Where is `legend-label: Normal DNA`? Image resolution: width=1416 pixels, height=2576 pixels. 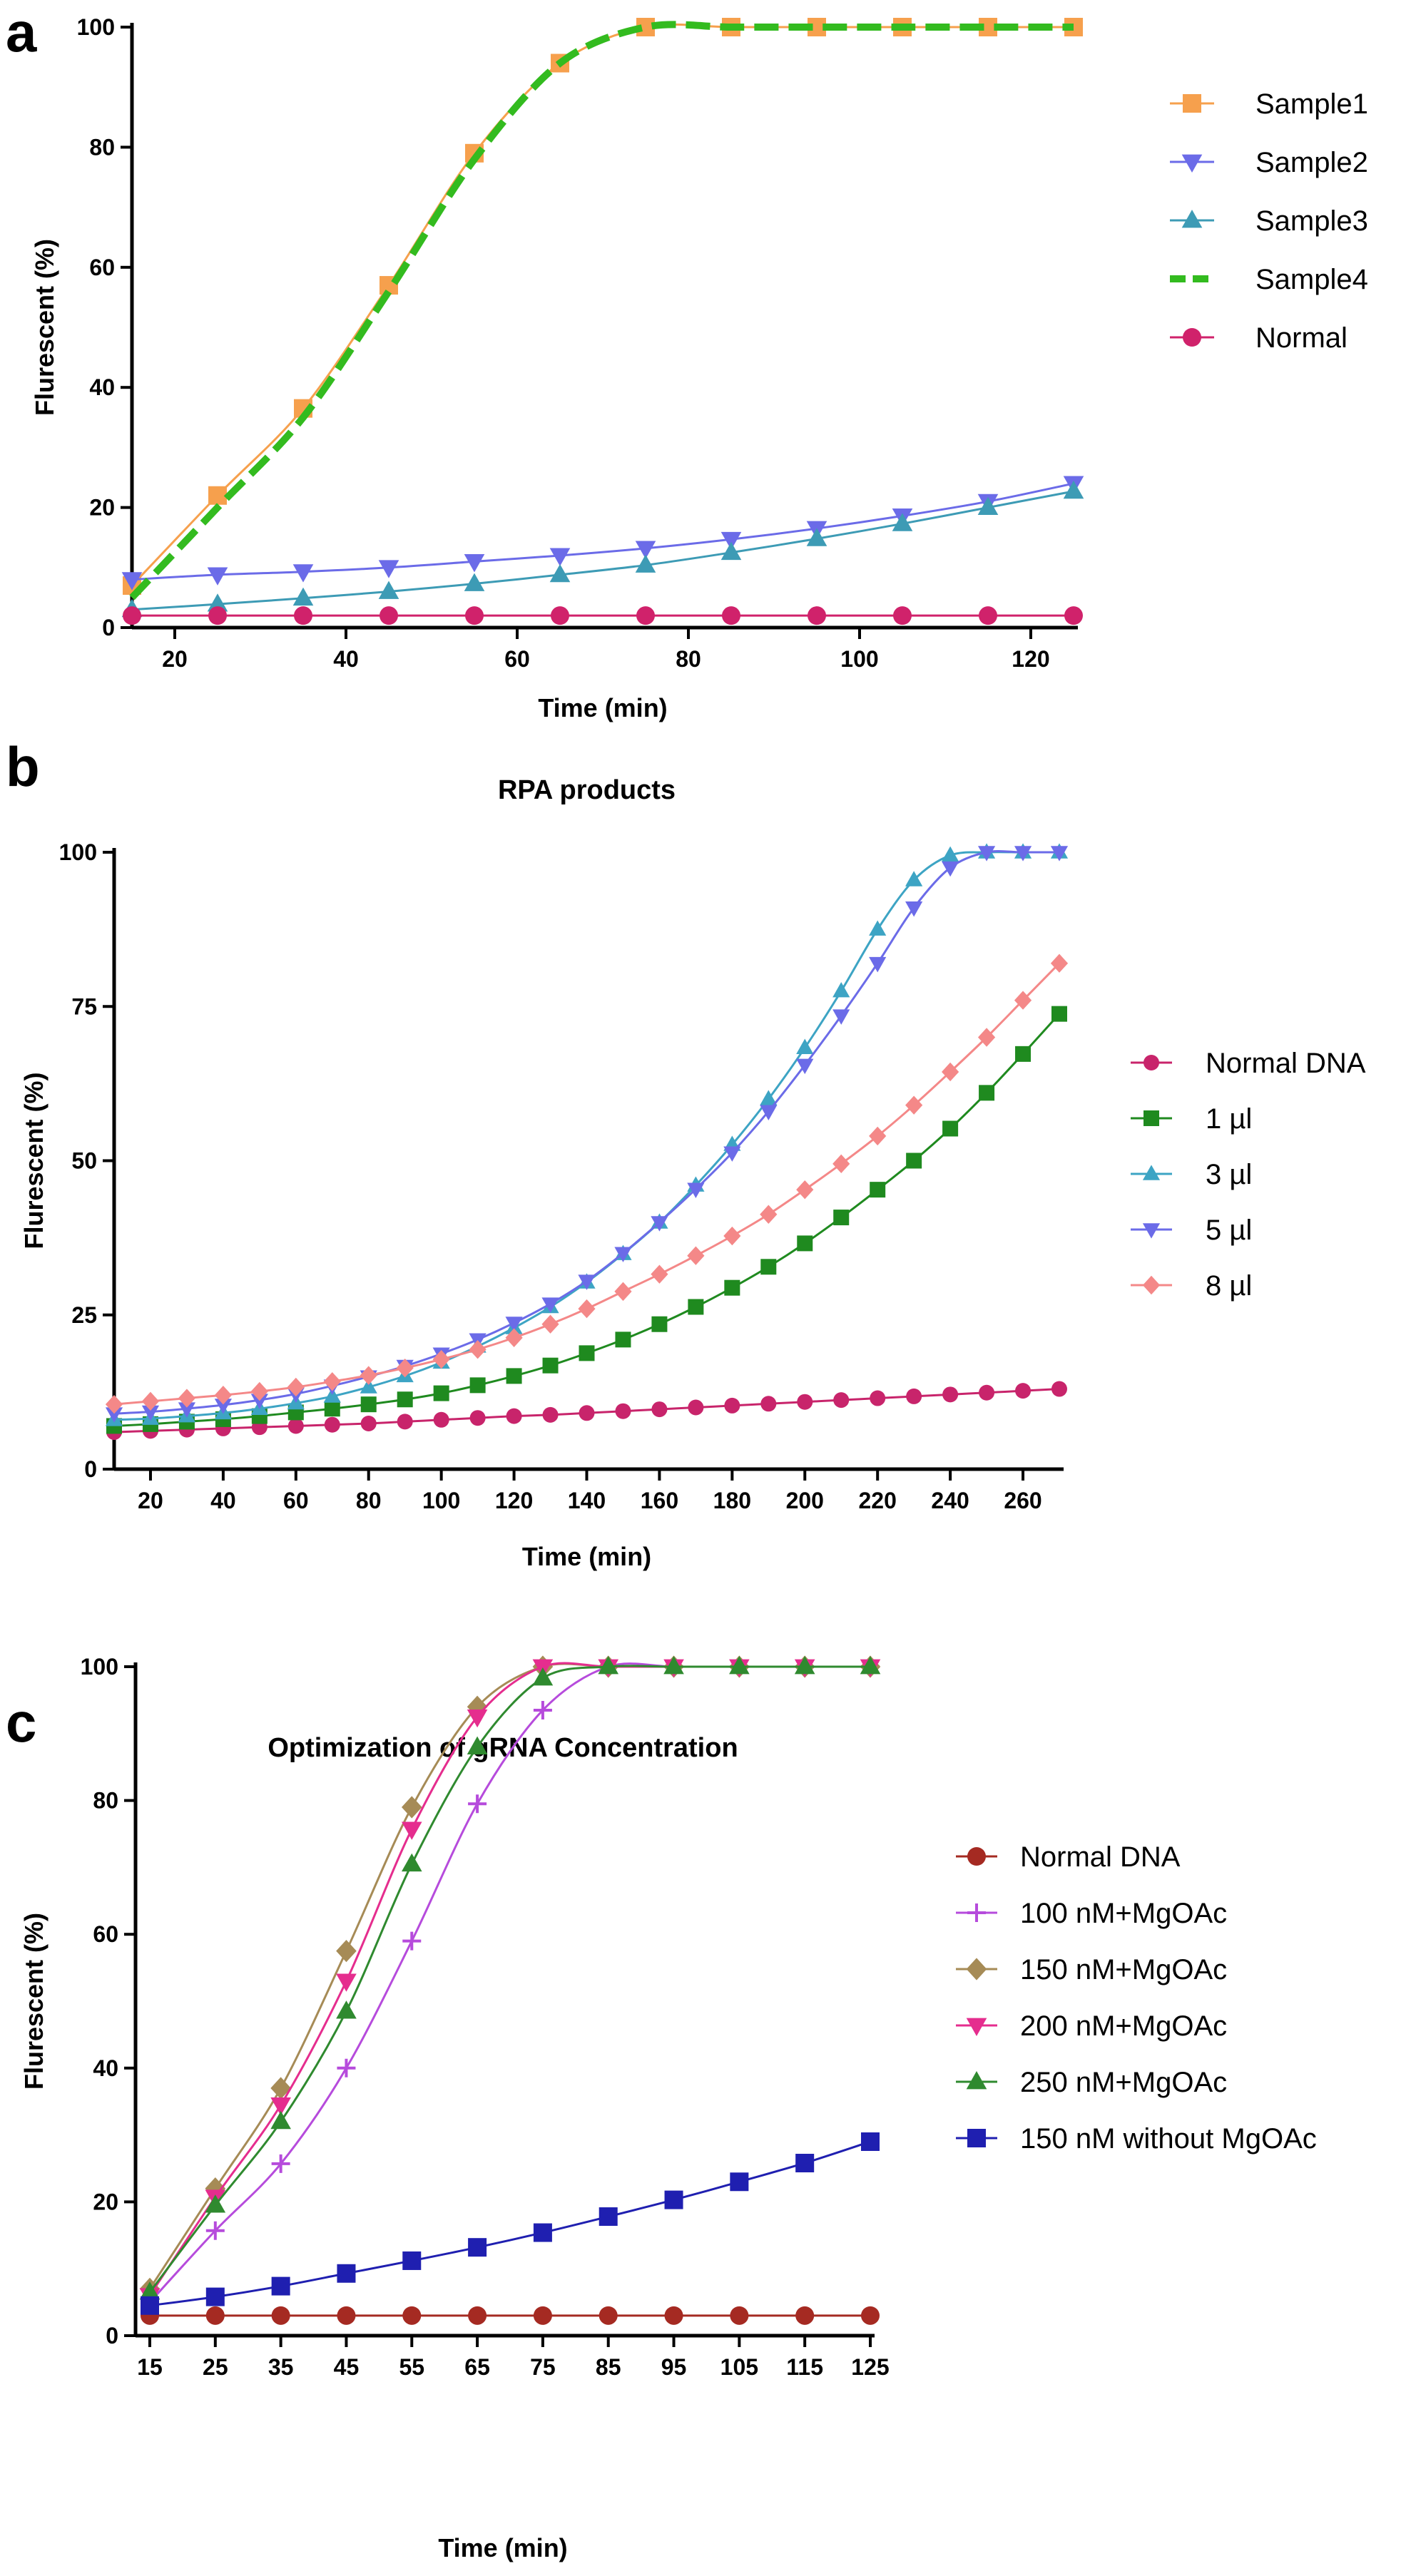 legend-label: Normal DNA is located at coordinates (1286, 1064).